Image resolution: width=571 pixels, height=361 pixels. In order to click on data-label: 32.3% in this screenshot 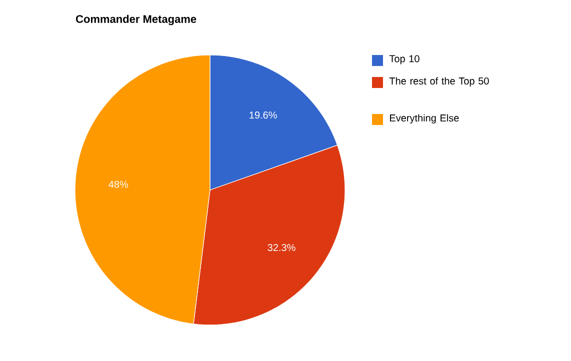, I will do `click(282, 248)`.